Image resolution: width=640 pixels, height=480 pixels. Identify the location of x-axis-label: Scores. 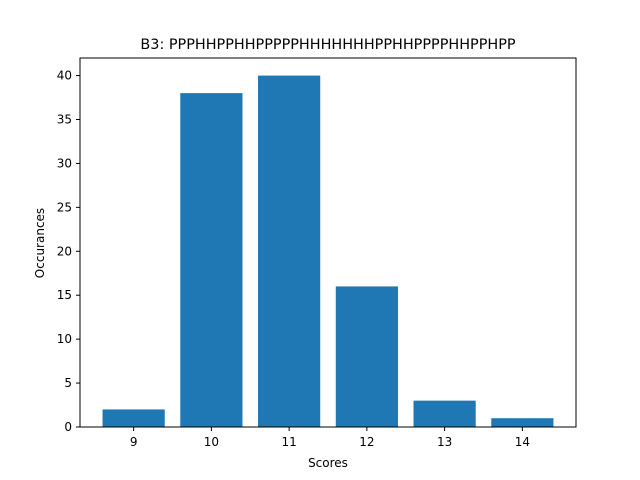
(328, 463).